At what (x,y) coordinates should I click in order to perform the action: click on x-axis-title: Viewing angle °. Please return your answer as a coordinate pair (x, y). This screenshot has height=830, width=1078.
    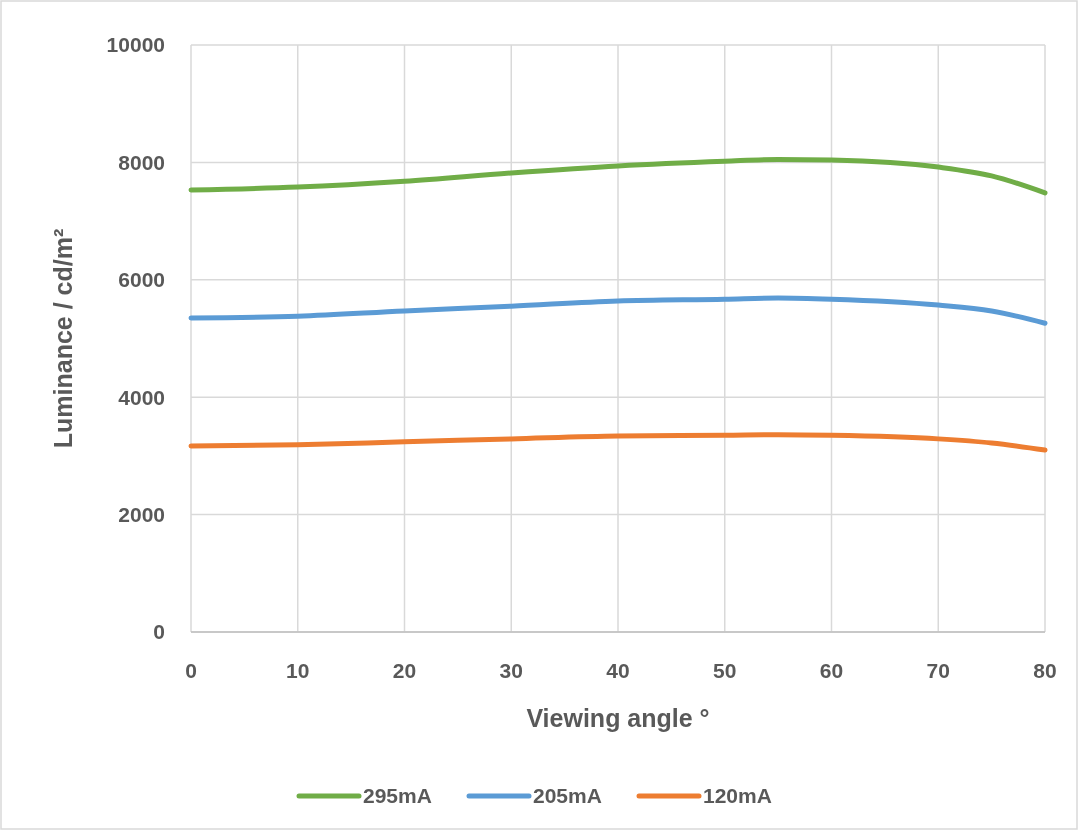
    Looking at the image, I should click on (618, 718).